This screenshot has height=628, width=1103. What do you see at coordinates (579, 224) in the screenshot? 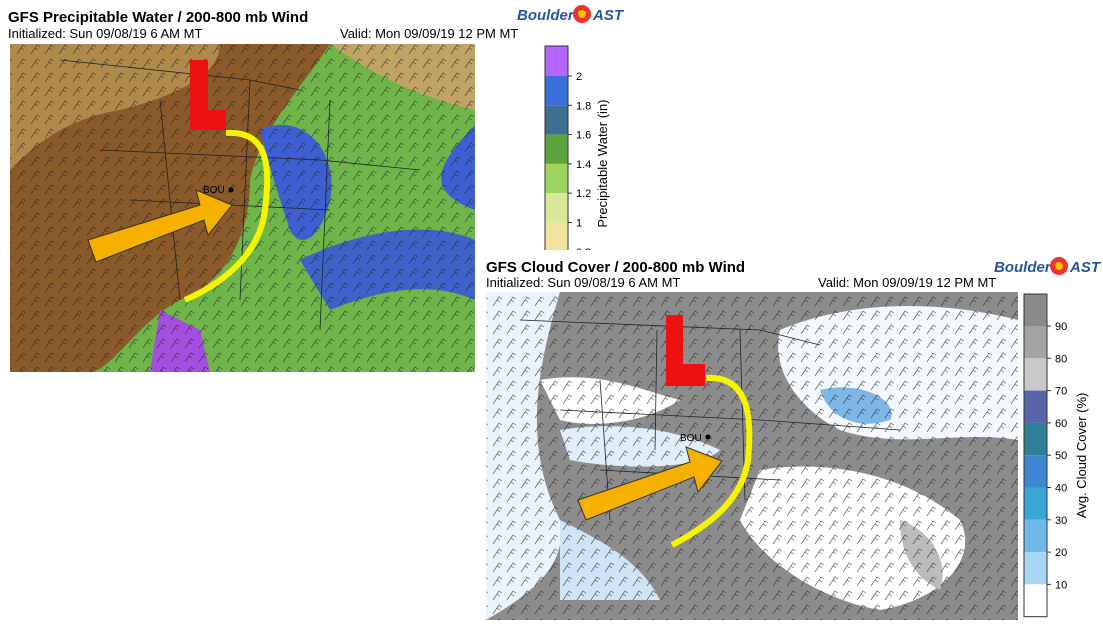
I see `colorbar-tick-label: 1` at bounding box center [579, 224].